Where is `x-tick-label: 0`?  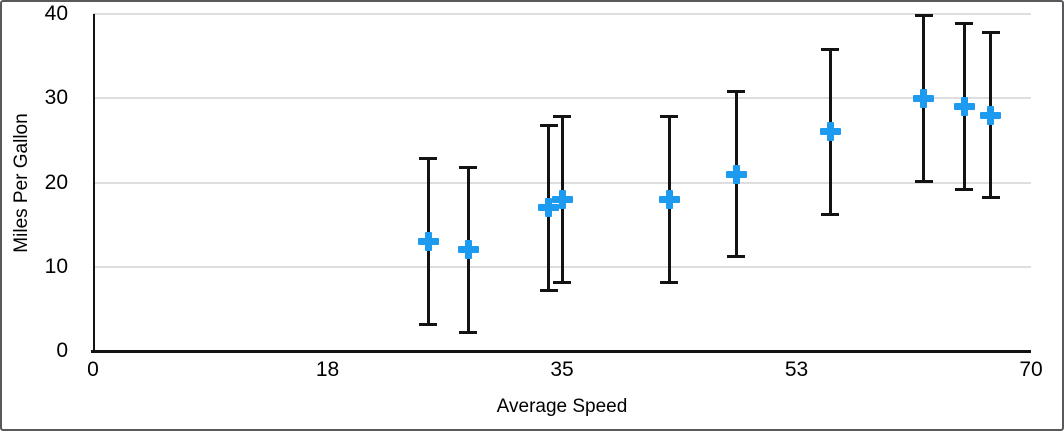 x-tick-label: 0 is located at coordinates (93, 369).